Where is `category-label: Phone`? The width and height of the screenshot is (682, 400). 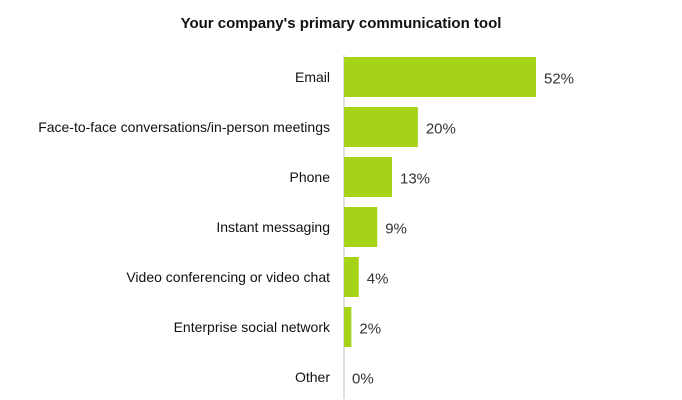 category-label: Phone is located at coordinates (310, 177).